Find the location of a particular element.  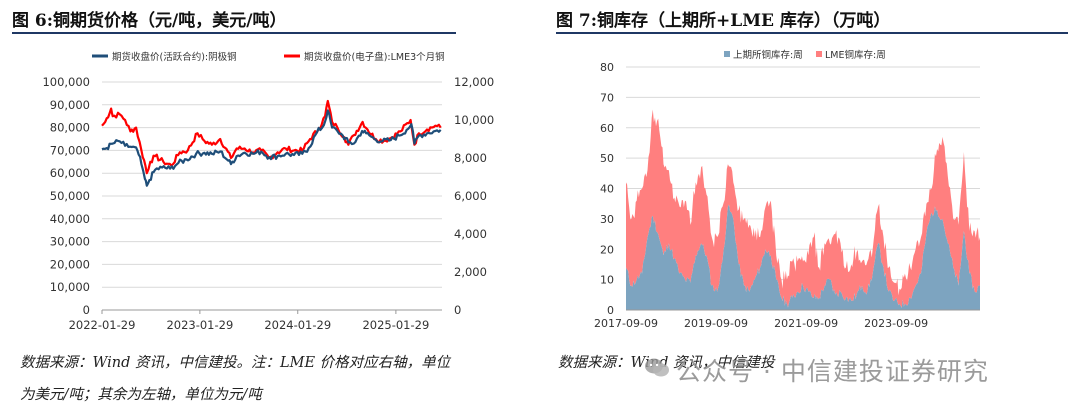

y-right-tick-label: 10,000 is located at coordinates (474, 120).